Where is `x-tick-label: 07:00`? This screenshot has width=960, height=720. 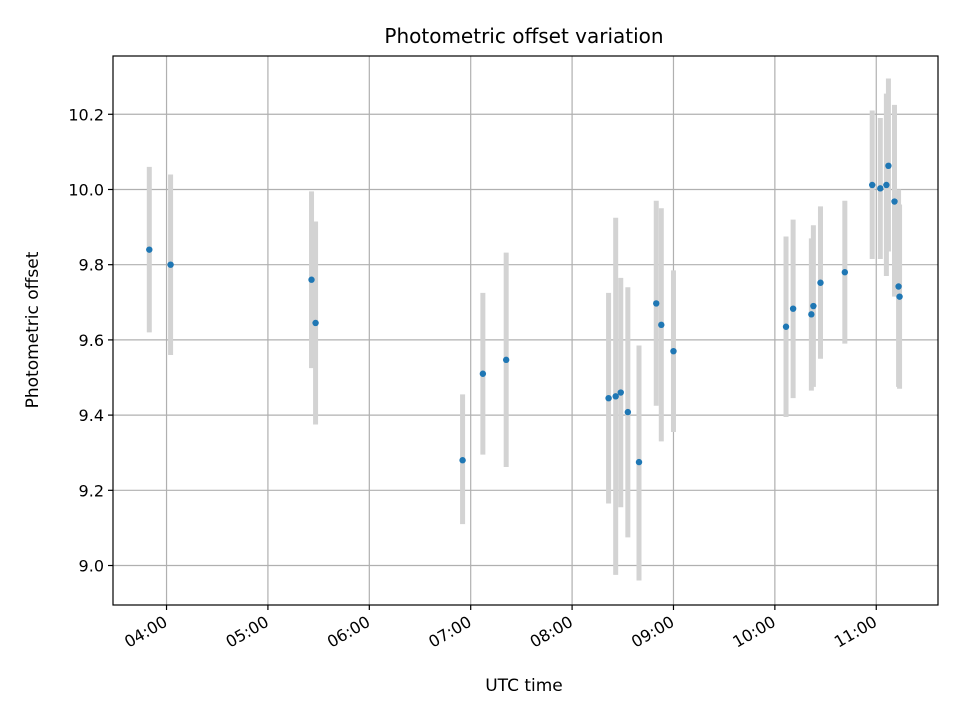 x-tick-label: 07:00 is located at coordinates (449, 632).